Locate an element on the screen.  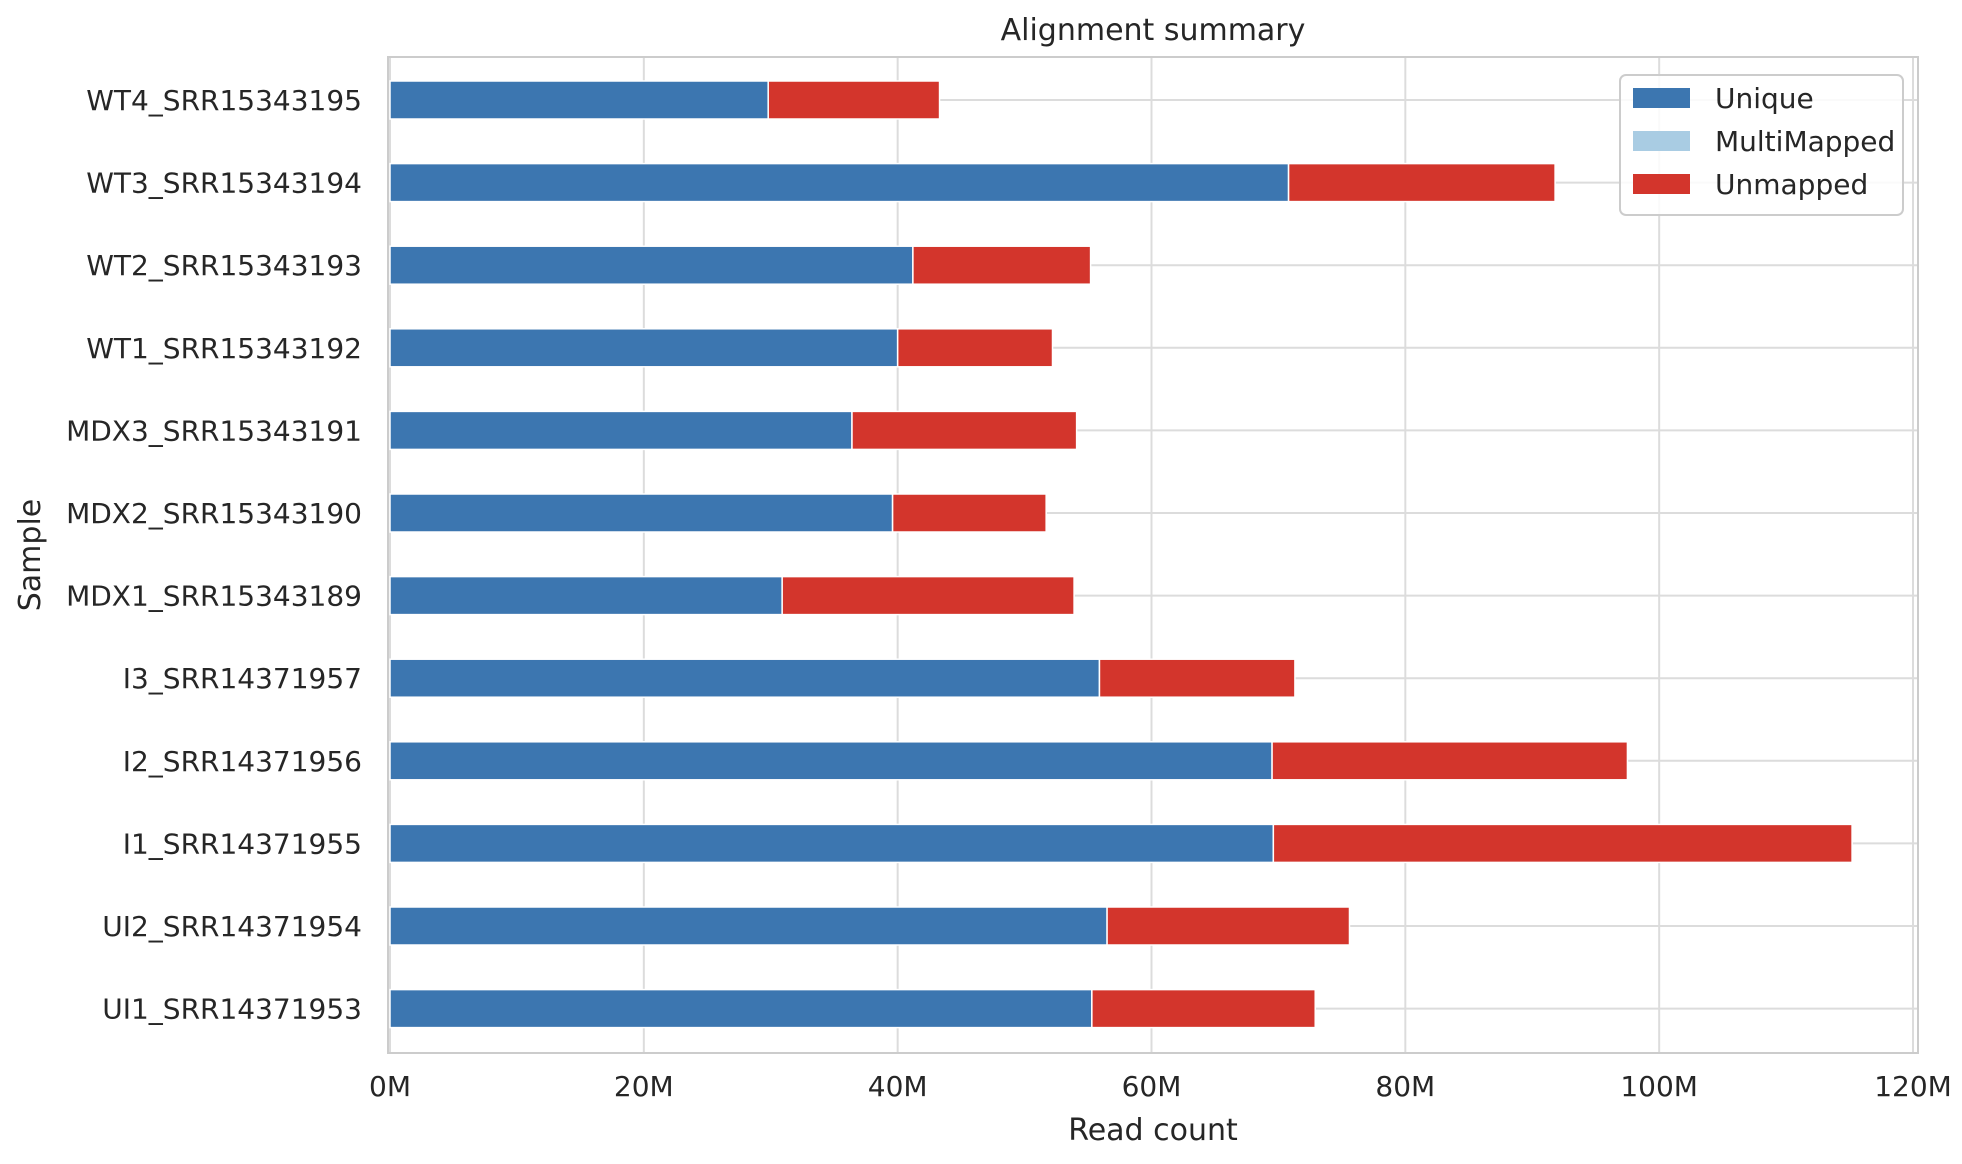
bar-unique-i2_srr14371956 is located at coordinates (831, 761).